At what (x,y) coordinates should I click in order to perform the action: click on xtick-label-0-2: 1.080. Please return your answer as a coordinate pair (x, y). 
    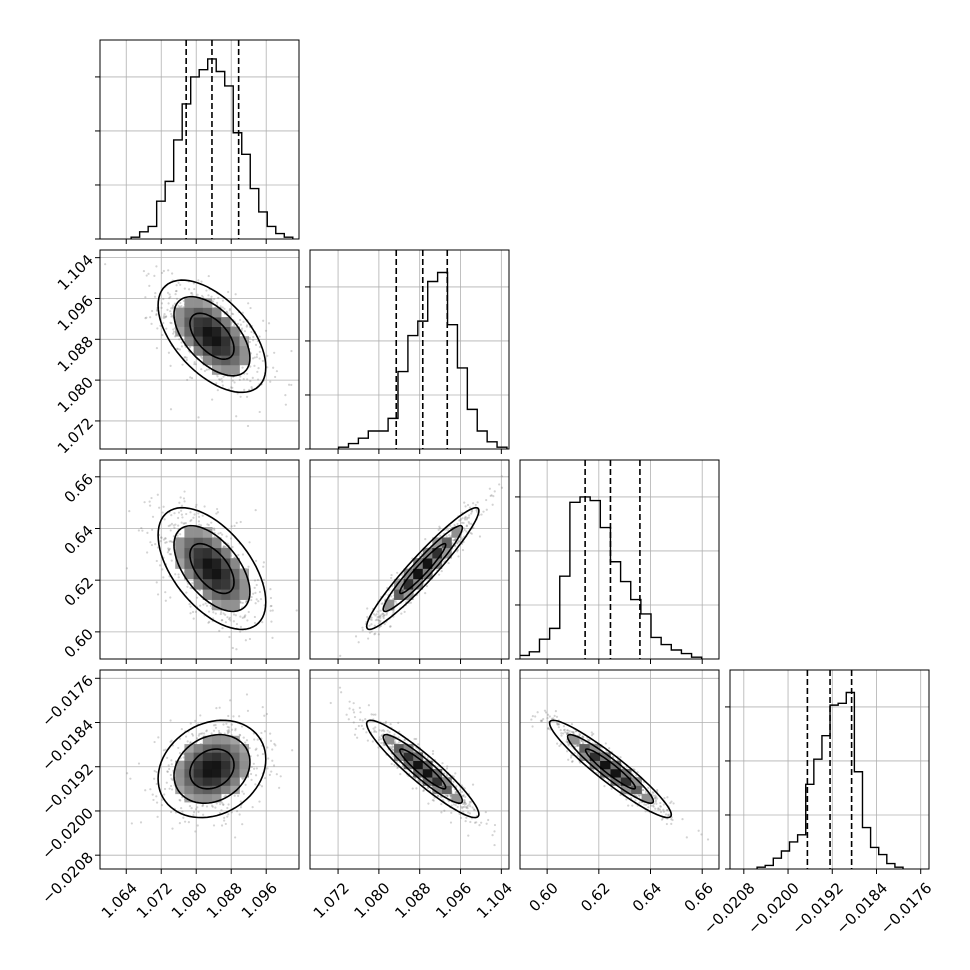
    Looking at the image, I should click on (189, 900).